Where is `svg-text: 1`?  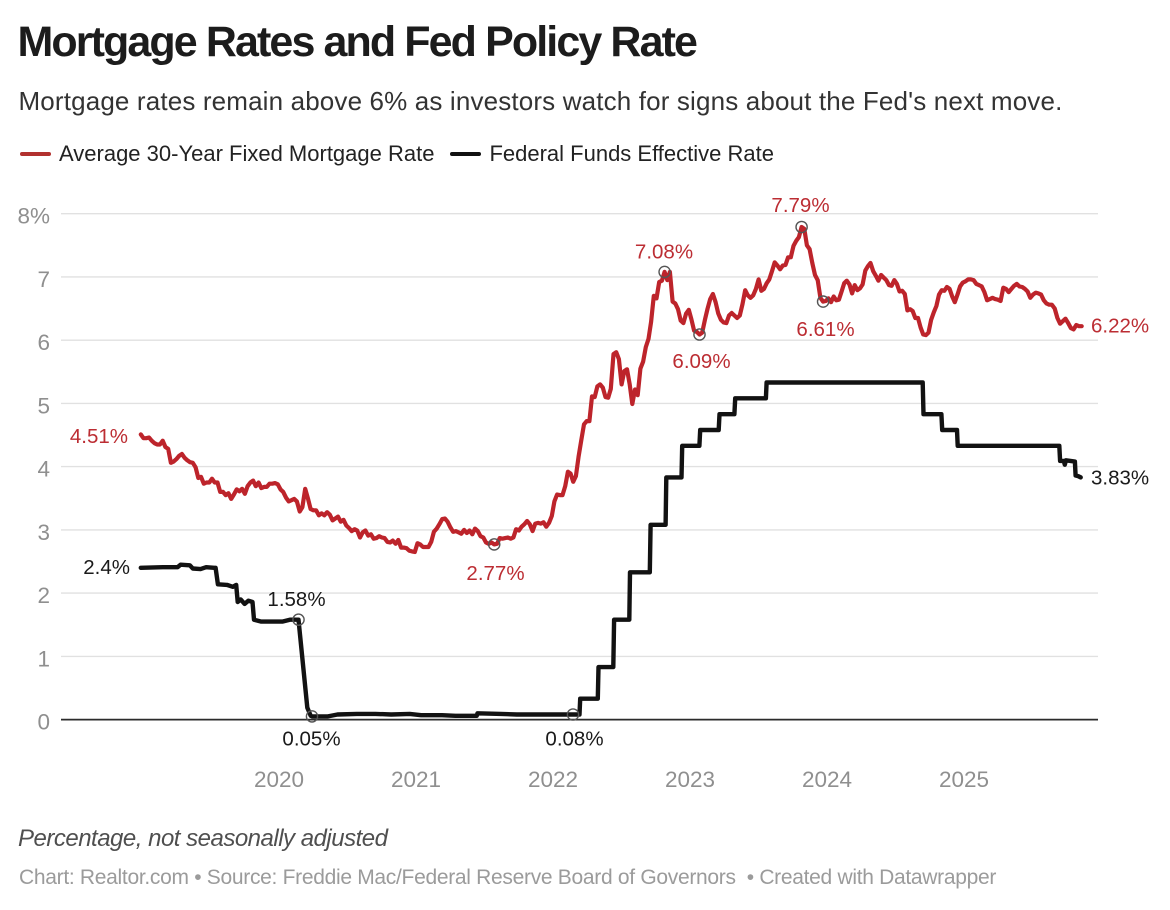 svg-text: 1 is located at coordinates (43, 658).